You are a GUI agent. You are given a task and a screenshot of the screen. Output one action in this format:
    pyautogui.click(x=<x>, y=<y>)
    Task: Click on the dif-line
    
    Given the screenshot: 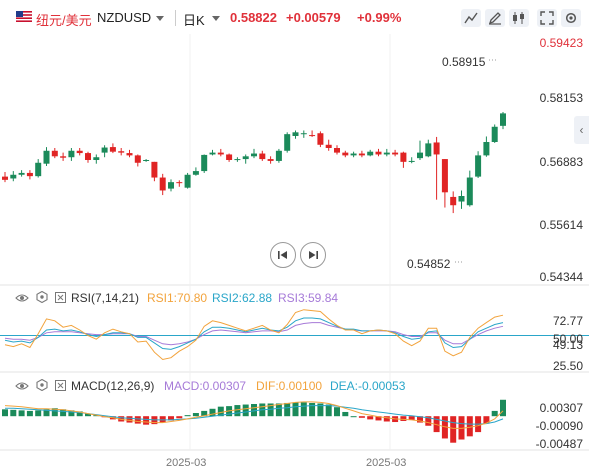 What is the action you would take?
    pyautogui.click(x=254, y=415)
    